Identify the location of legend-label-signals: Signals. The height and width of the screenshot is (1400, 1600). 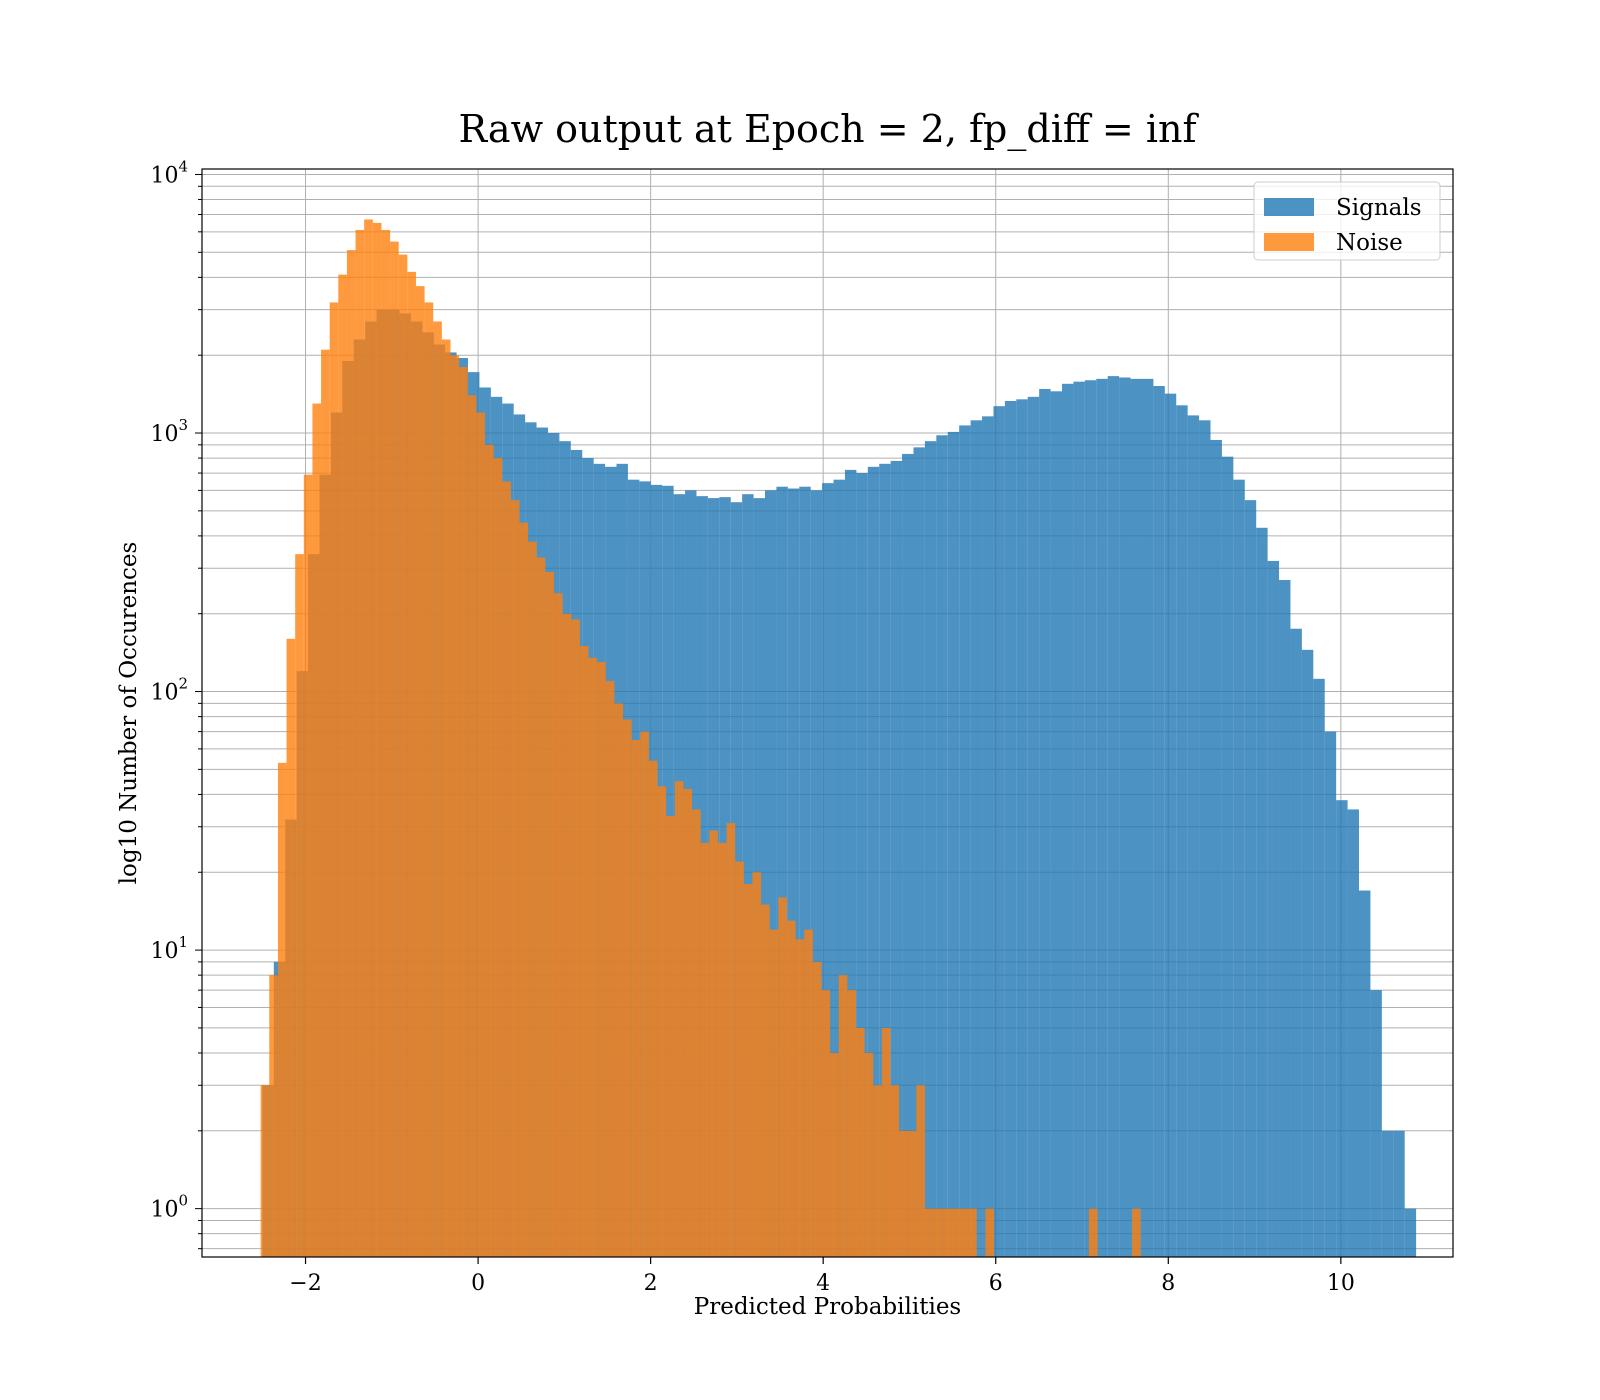
(1379, 208).